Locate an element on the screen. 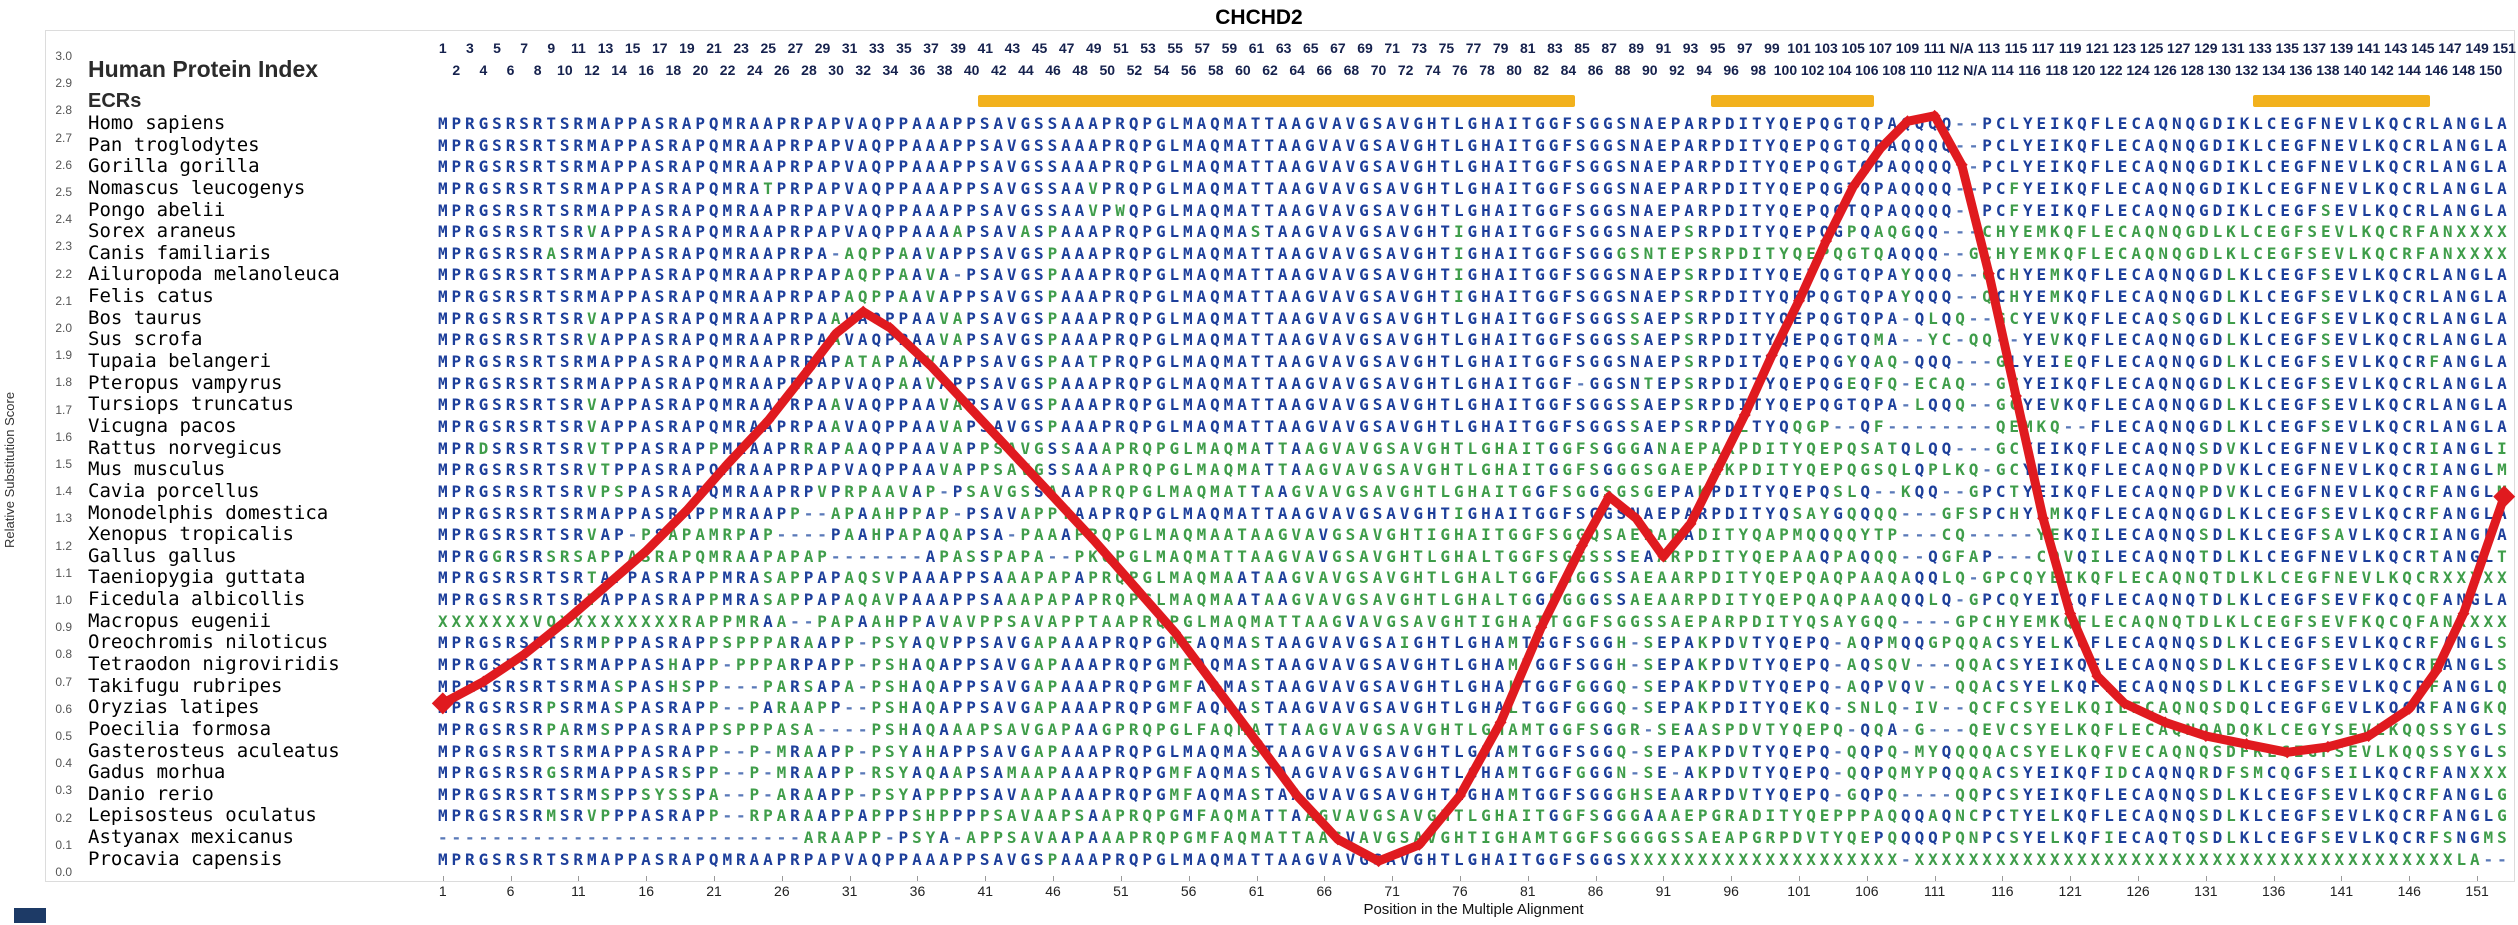 The width and height of the screenshot is (2518, 925). position-number: 136 is located at coordinates (2301, 70).